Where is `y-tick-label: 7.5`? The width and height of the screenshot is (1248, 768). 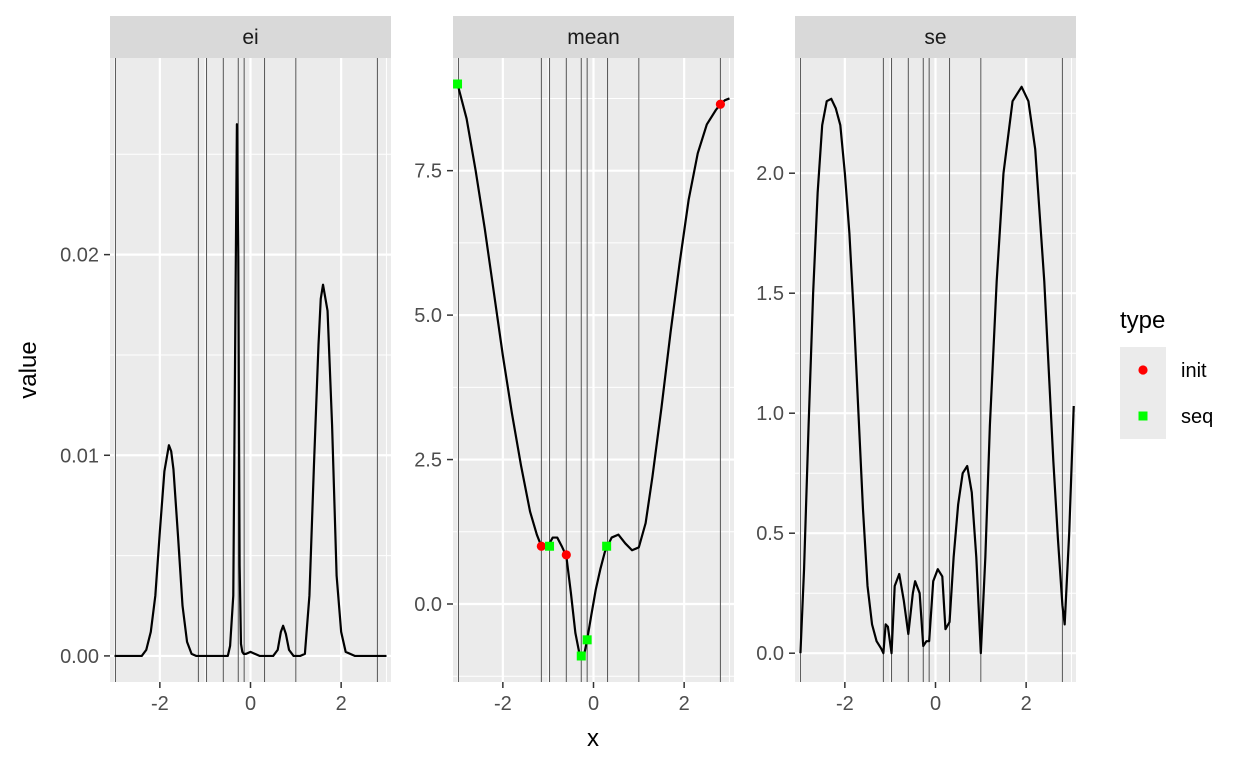
y-tick-label: 7.5 is located at coordinates (428, 172).